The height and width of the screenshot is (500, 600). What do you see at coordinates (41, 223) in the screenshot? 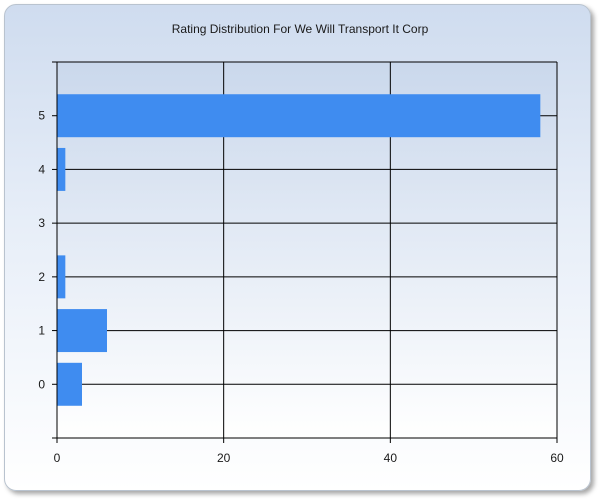
I see `y-tick-label: 3` at bounding box center [41, 223].